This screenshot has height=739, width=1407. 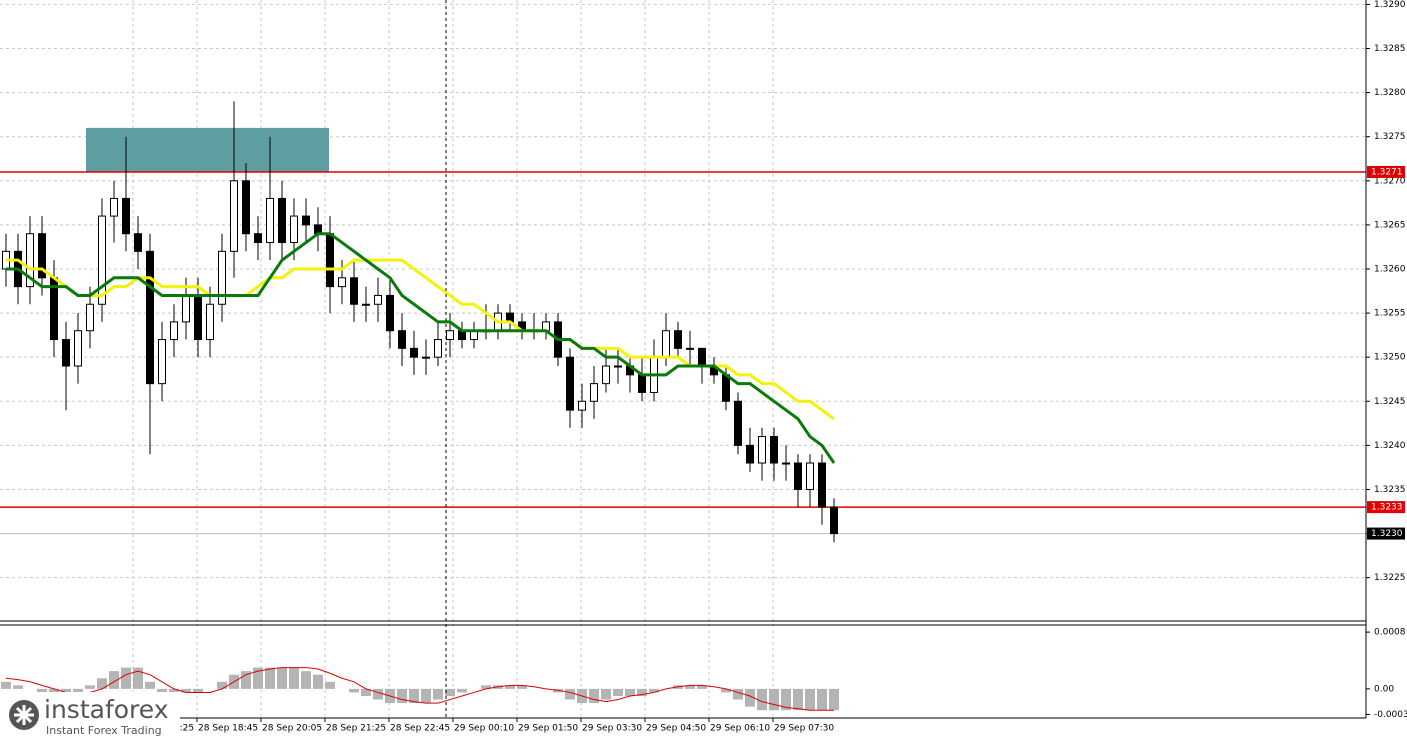 What do you see at coordinates (104, 730) in the screenshot?
I see `watermark-tagline: Instant Forex Trading` at bounding box center [104, 730].